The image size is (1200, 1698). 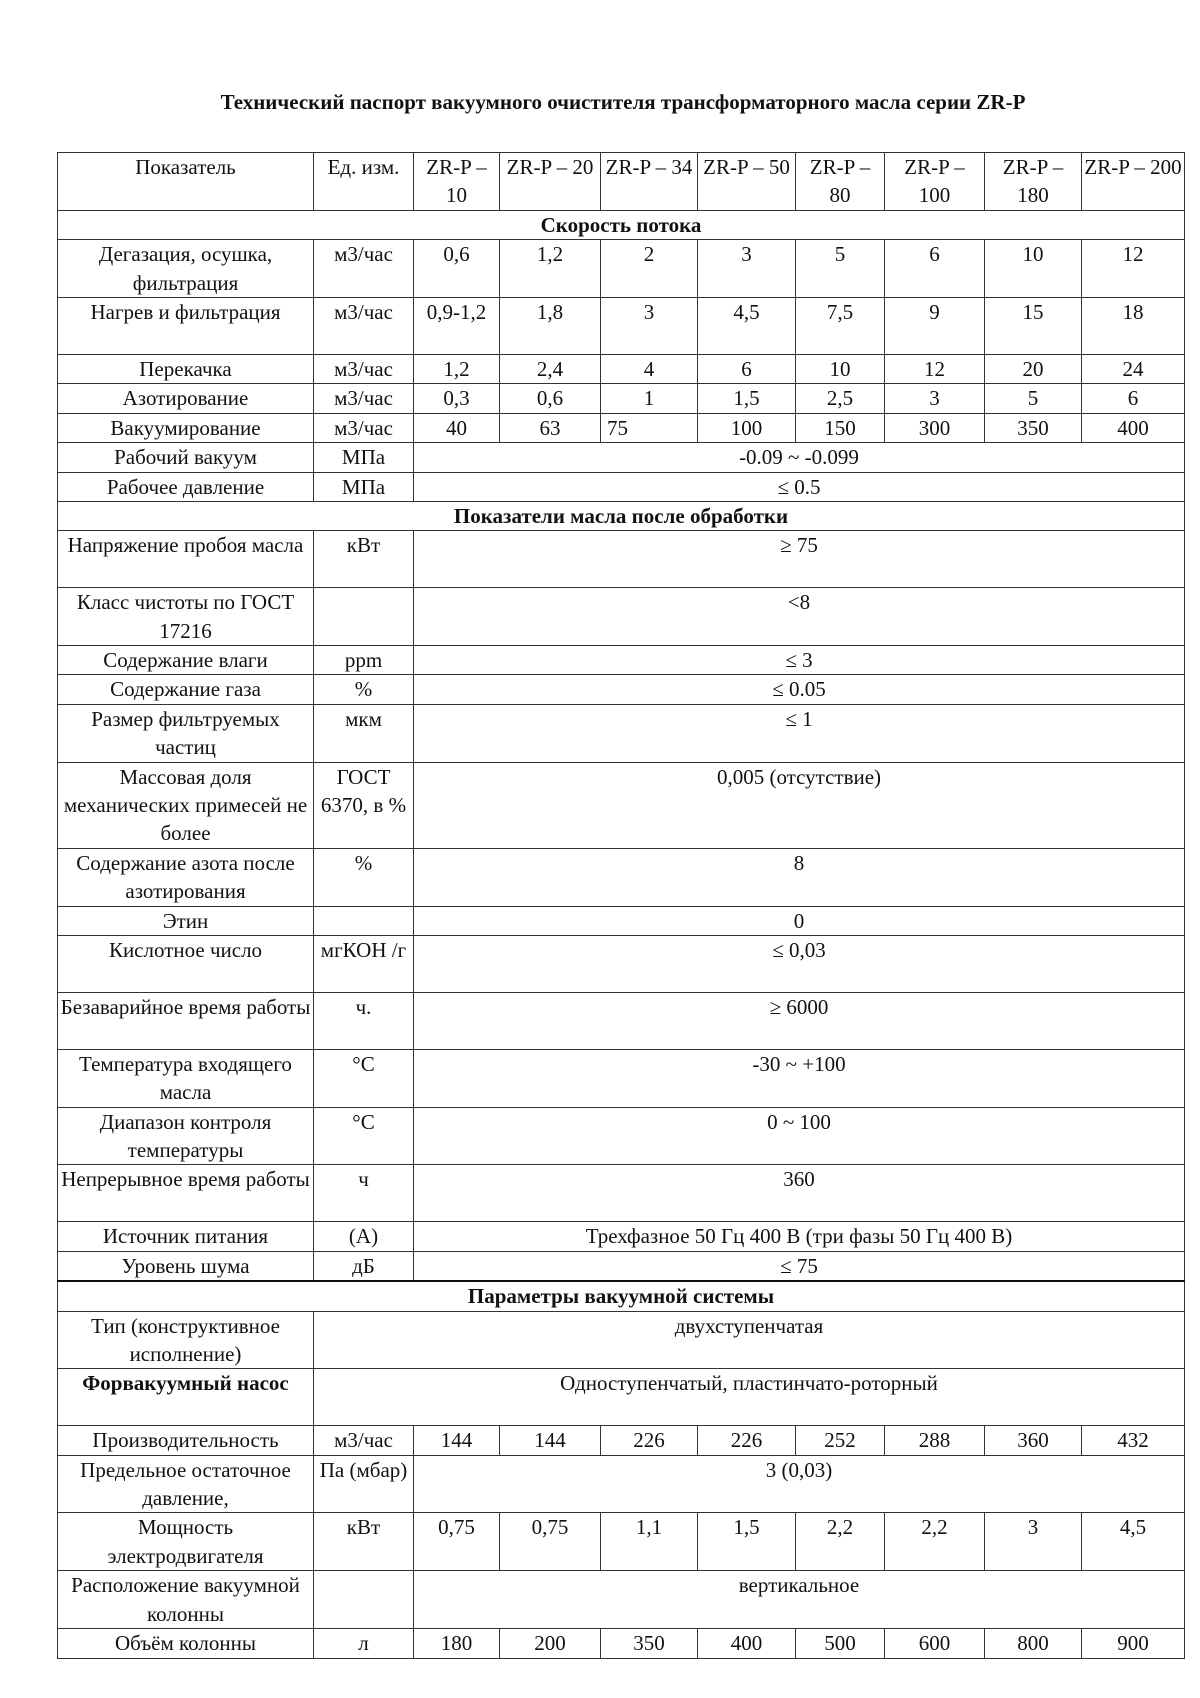 I want to click on row-value: 144, so click(x=550, y=1440).